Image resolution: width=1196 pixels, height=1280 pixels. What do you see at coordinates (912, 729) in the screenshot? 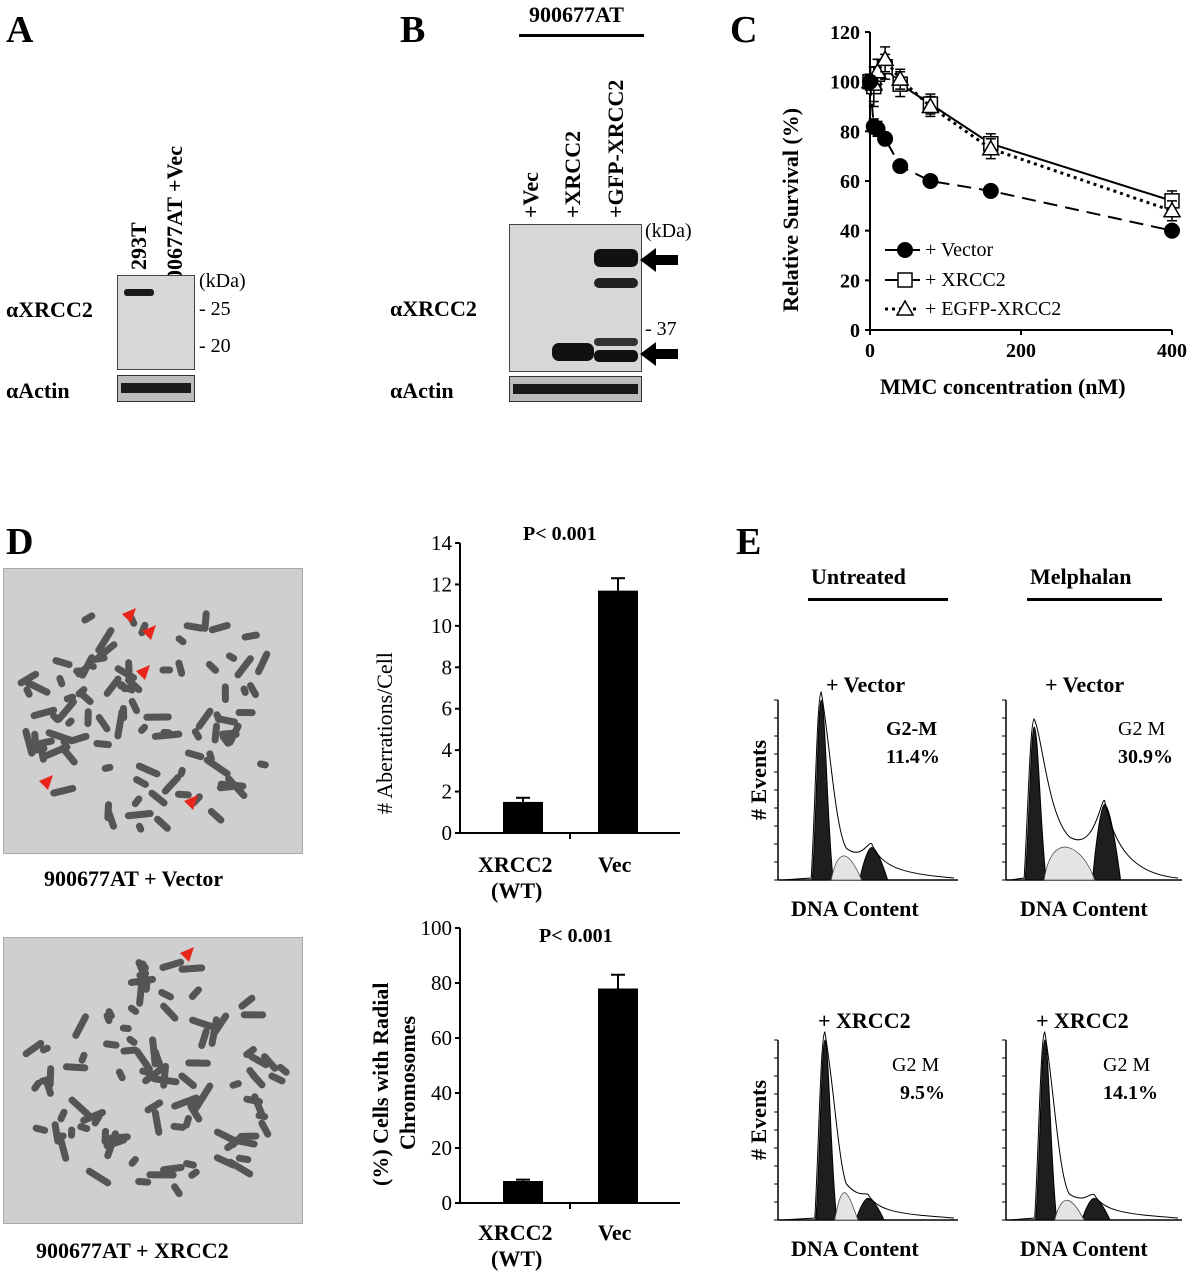
I see `hist-phase-1: G2-M` at bounding box center [912, 729].